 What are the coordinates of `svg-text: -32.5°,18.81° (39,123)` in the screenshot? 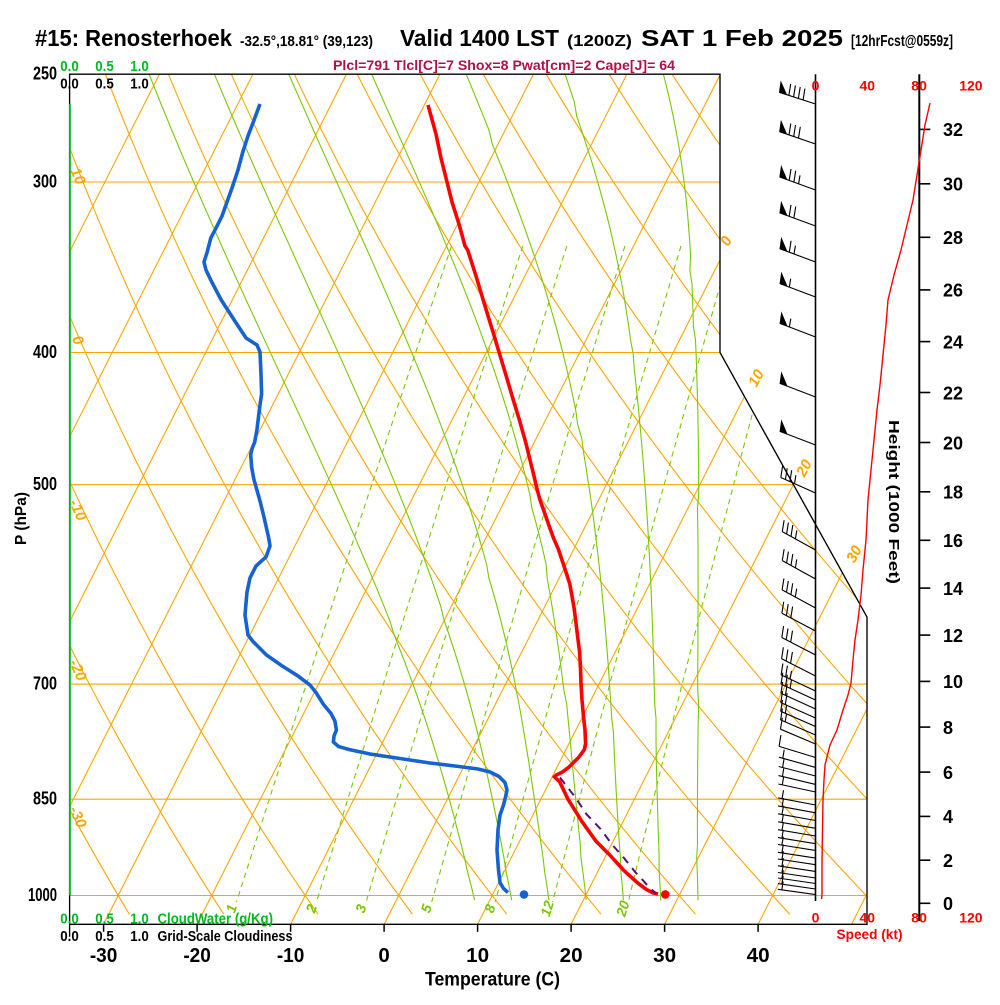 It's located at (306, 42).